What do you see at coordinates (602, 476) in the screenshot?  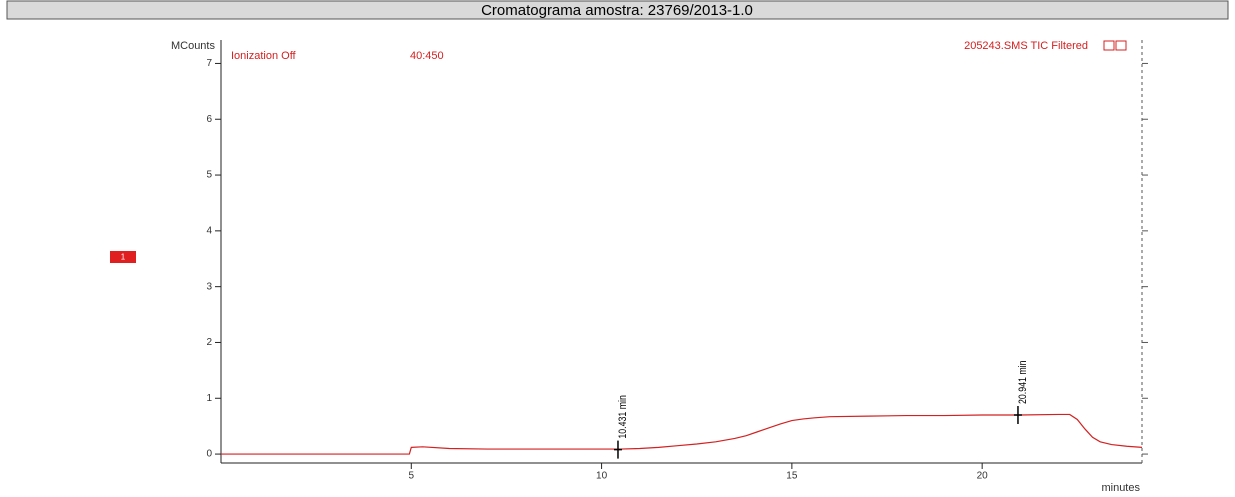 I see `x-tick-label: 10` at bounding box center [602, 476].